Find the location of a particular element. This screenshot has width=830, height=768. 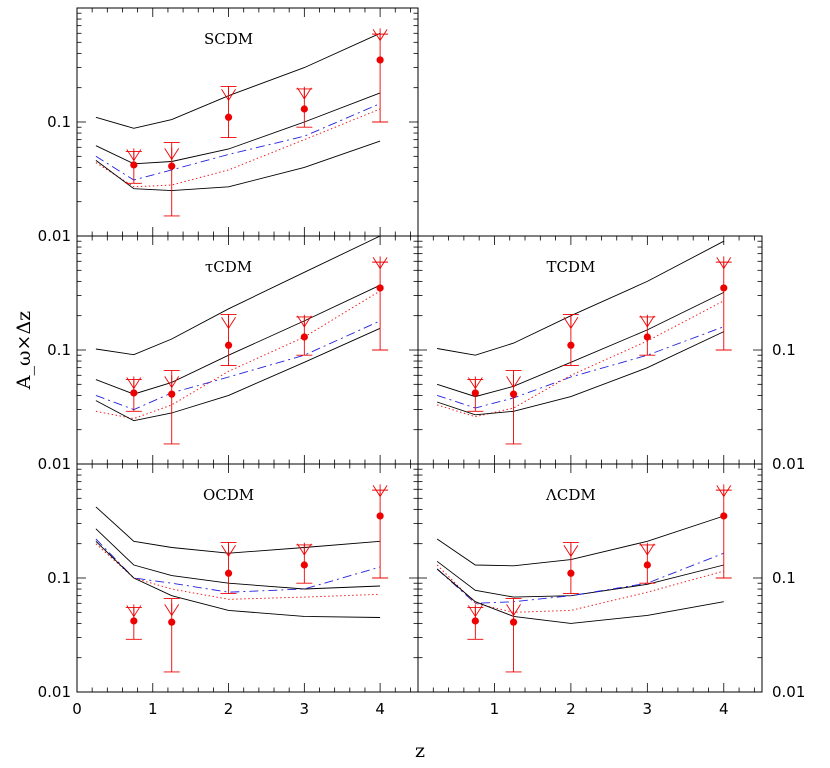

panel-1-plot is located at coordinates (242, 340).